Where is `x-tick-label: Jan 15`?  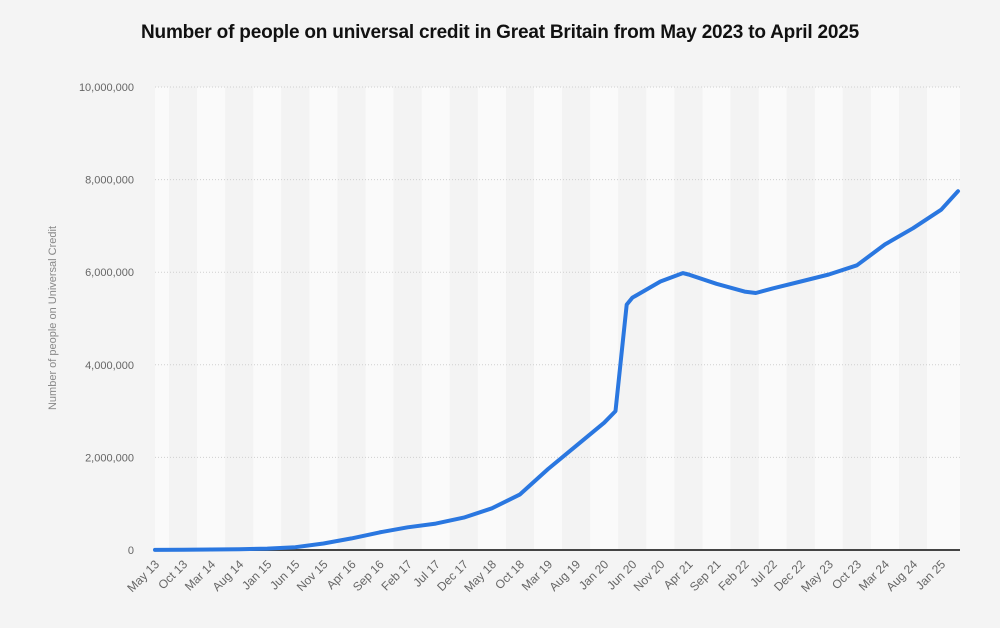
x-tick-label: Jan 15 is located at coordinates (257, 575).